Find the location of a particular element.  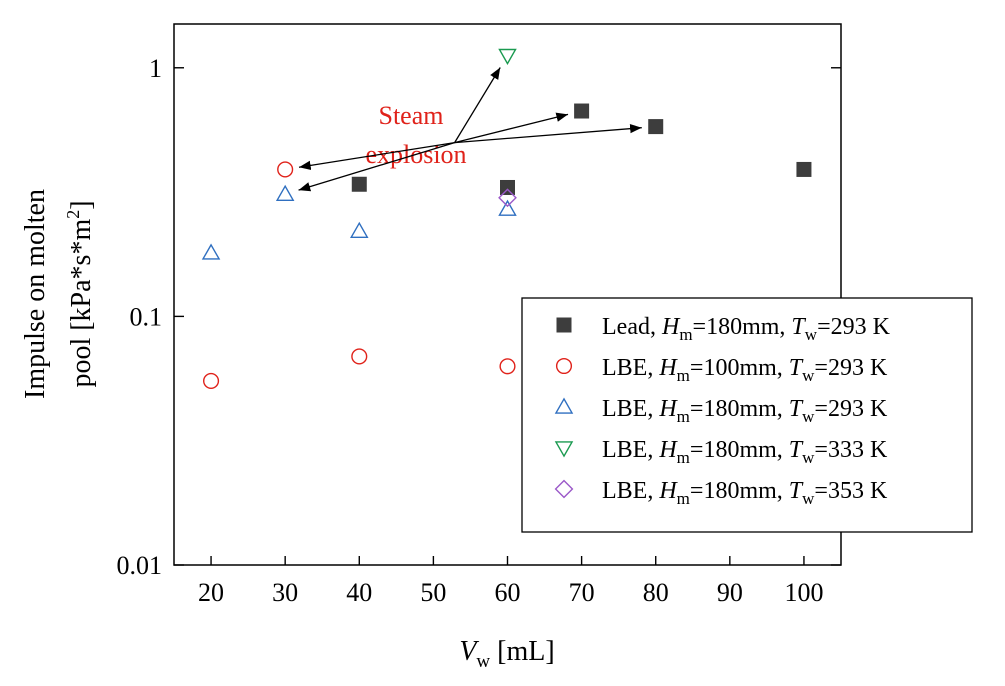

y-tick-label: 0.01 is located at coordinates (140, 565).